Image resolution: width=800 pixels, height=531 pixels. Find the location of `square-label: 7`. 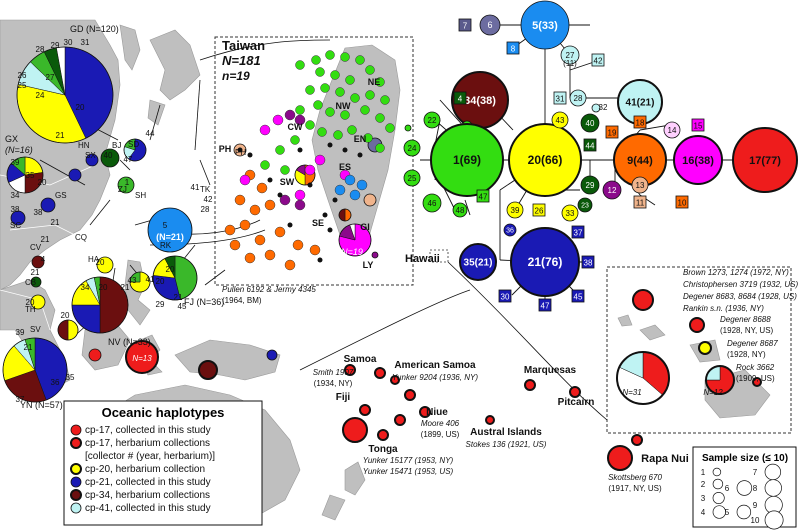

square-label: 7 is located at coordinates (465, 26).